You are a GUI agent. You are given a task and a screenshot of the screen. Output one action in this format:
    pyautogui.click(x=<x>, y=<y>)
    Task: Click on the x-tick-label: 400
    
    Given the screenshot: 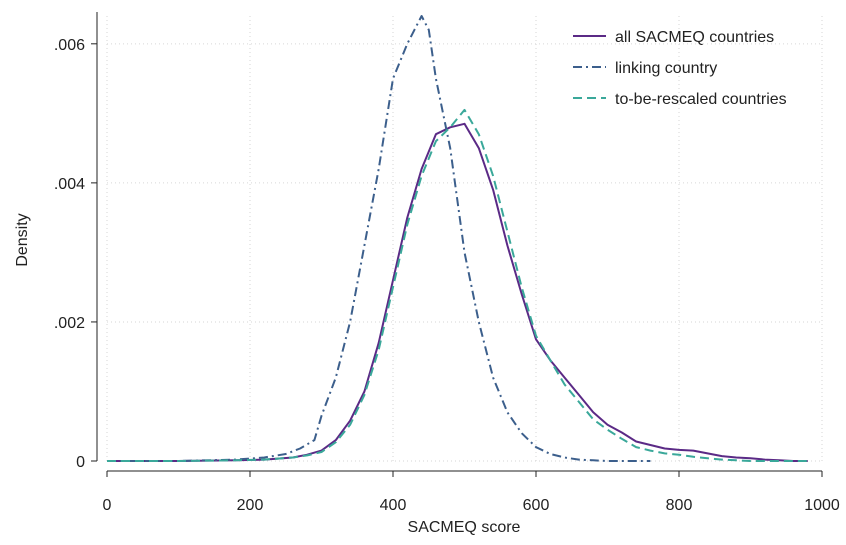 What is the action you would take?
    pyautogui.click(x=393, y=505)
    